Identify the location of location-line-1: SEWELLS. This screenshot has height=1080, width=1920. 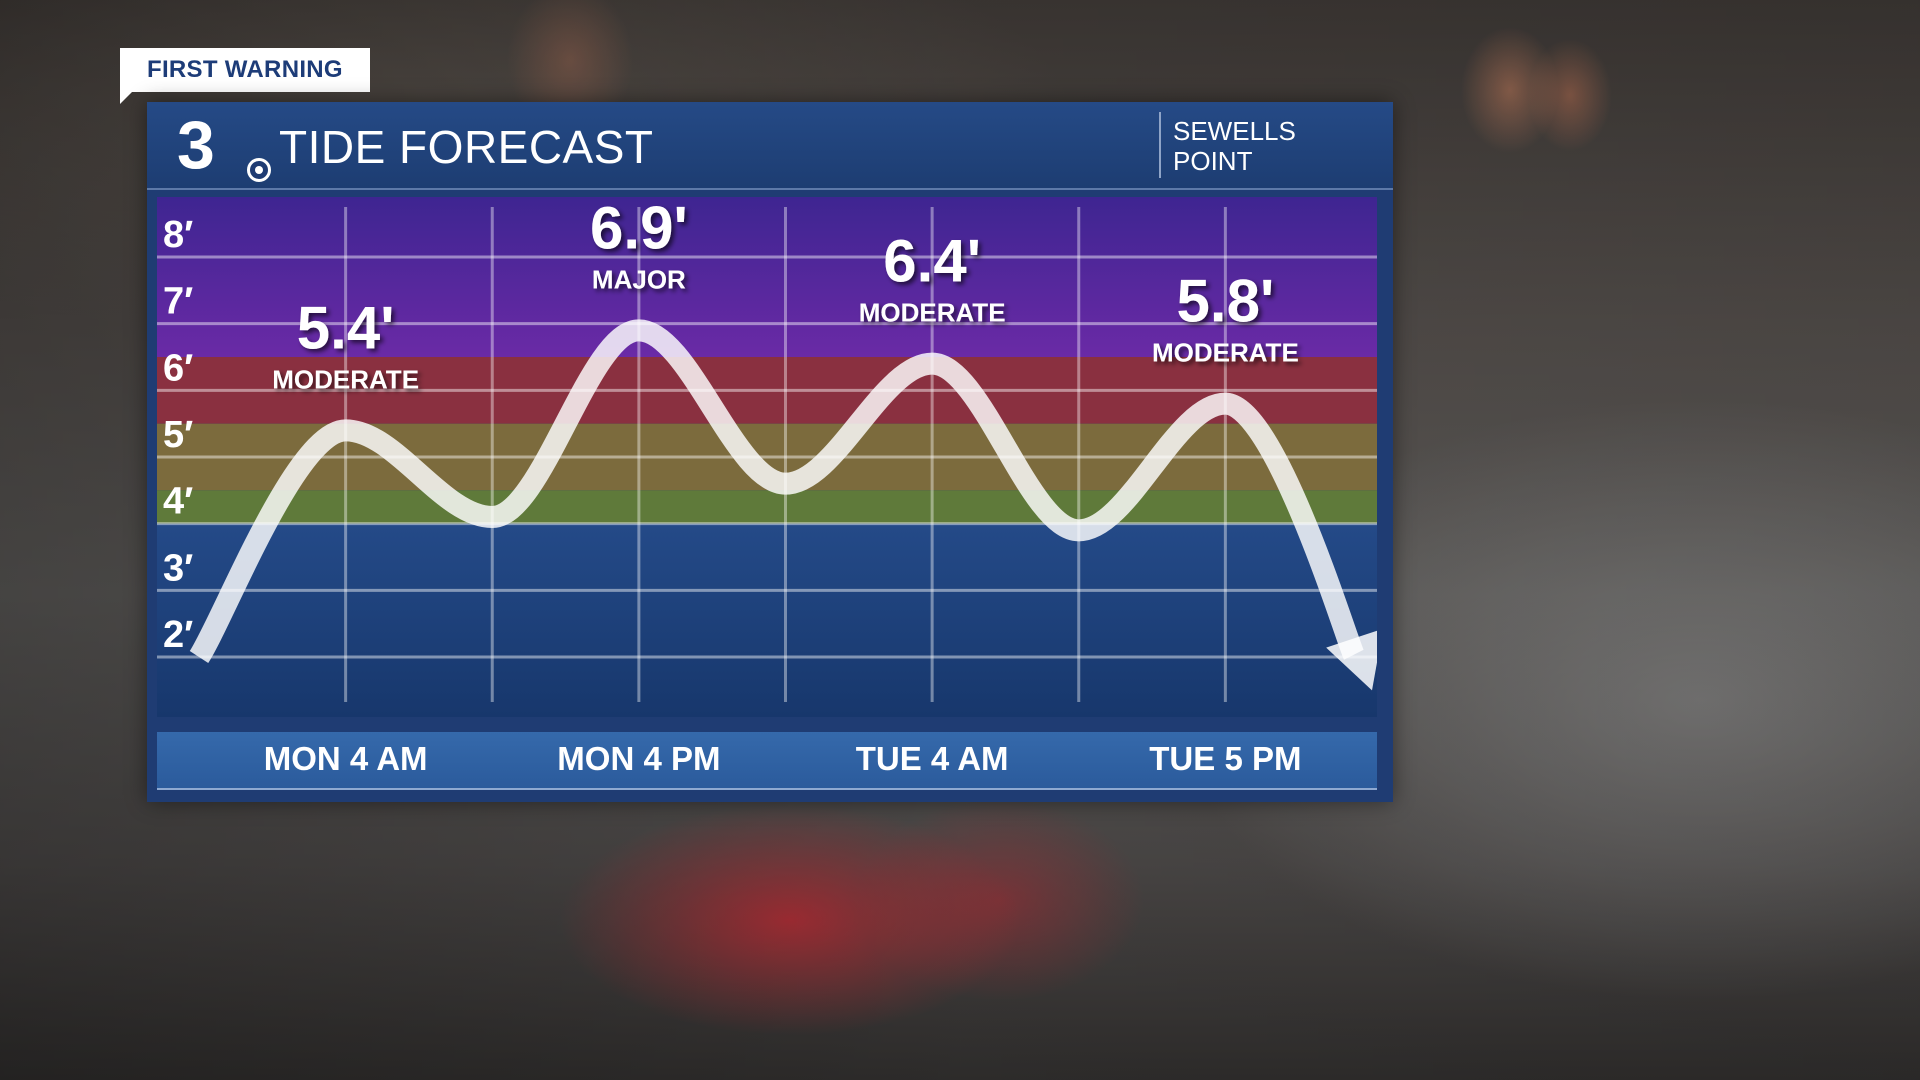
(1234, 131).